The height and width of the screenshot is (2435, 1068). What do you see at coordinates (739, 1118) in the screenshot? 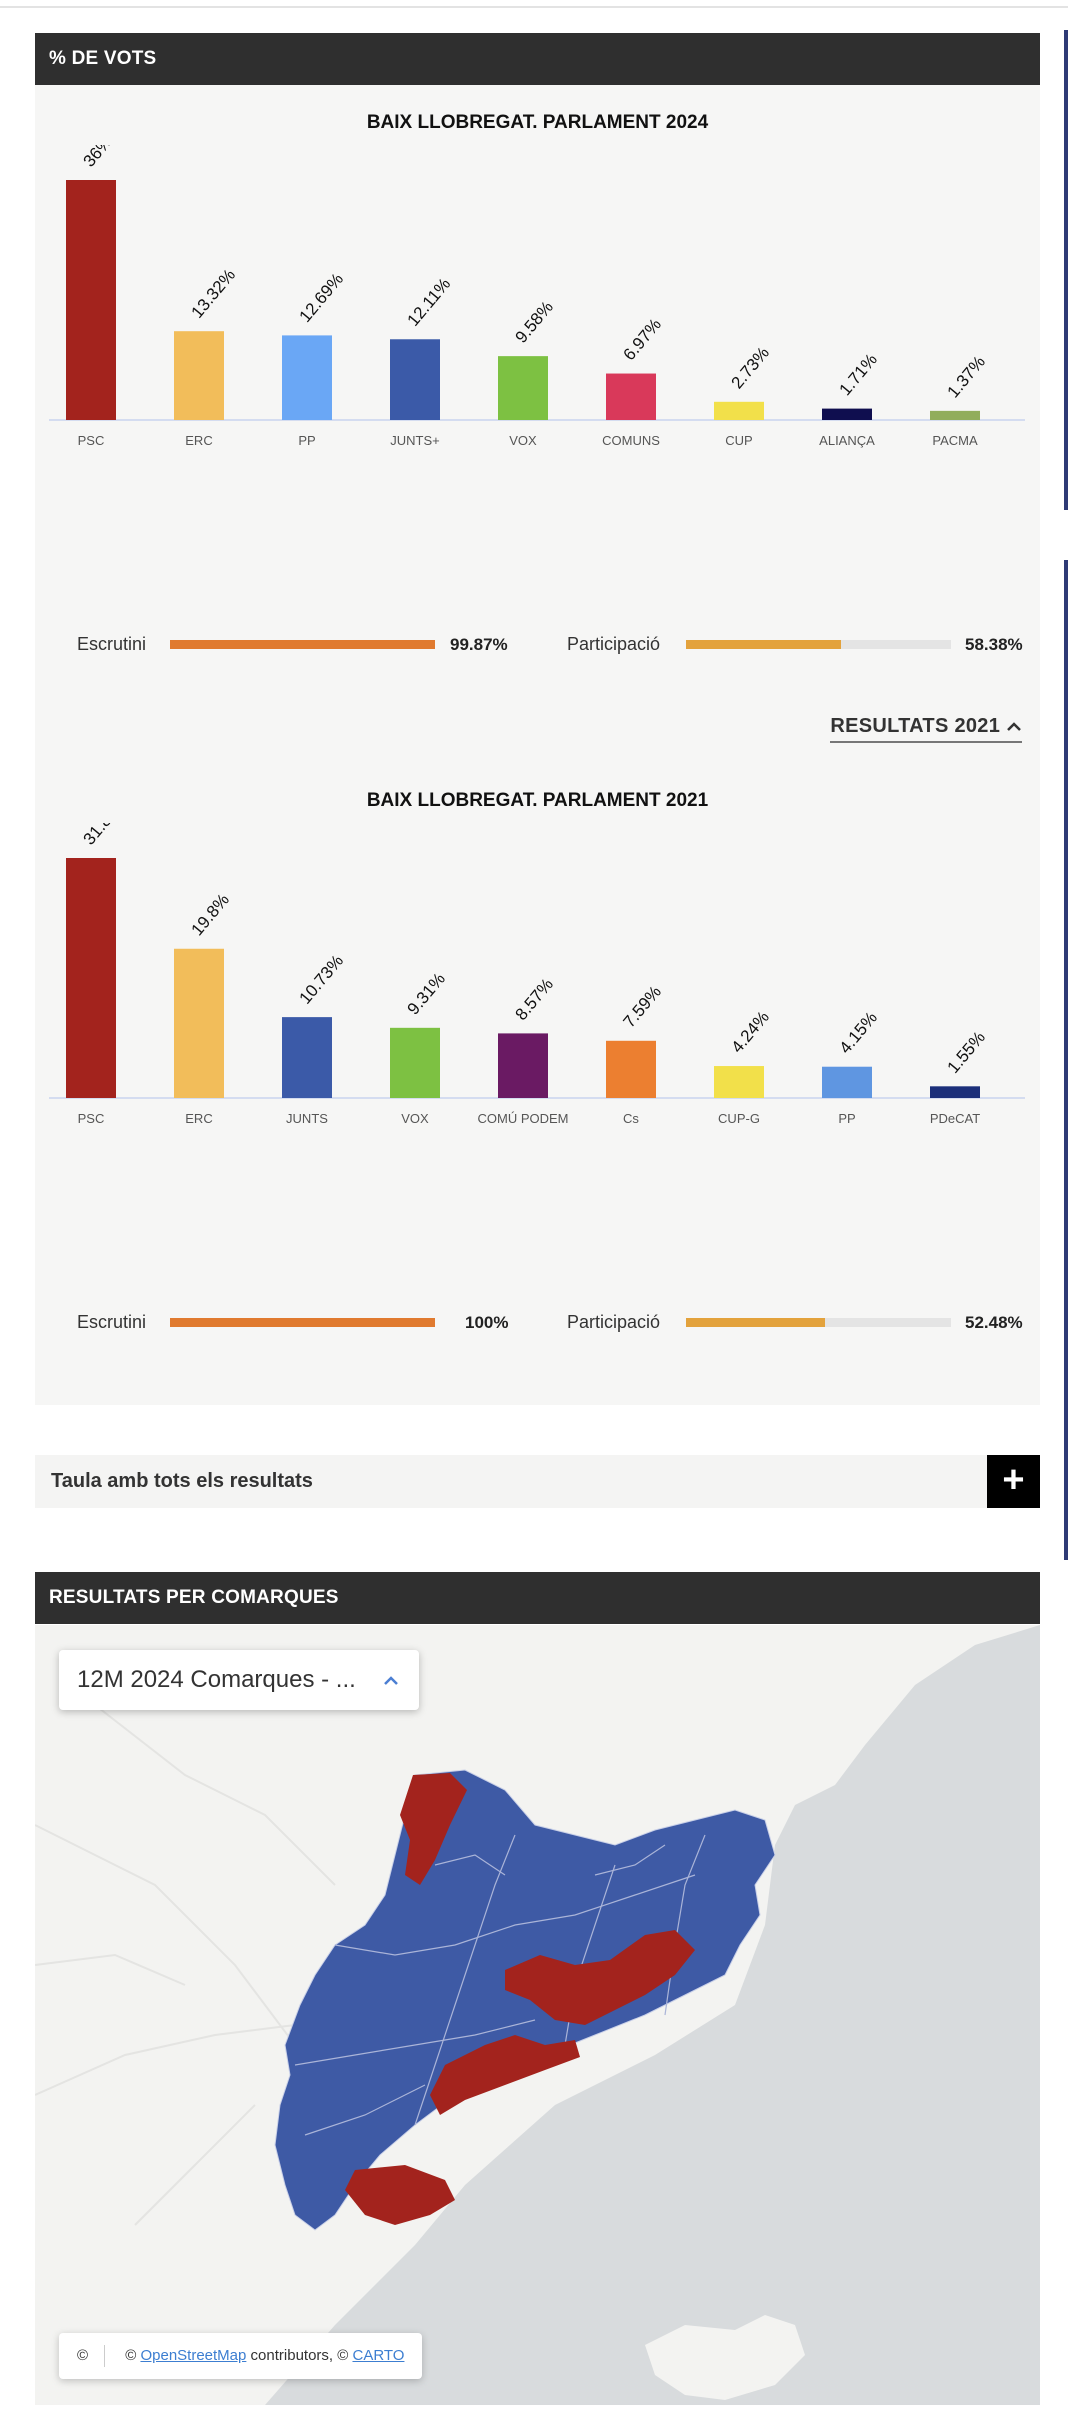
I see `category-label: CUP-G` at bounding box center [739, 1118].